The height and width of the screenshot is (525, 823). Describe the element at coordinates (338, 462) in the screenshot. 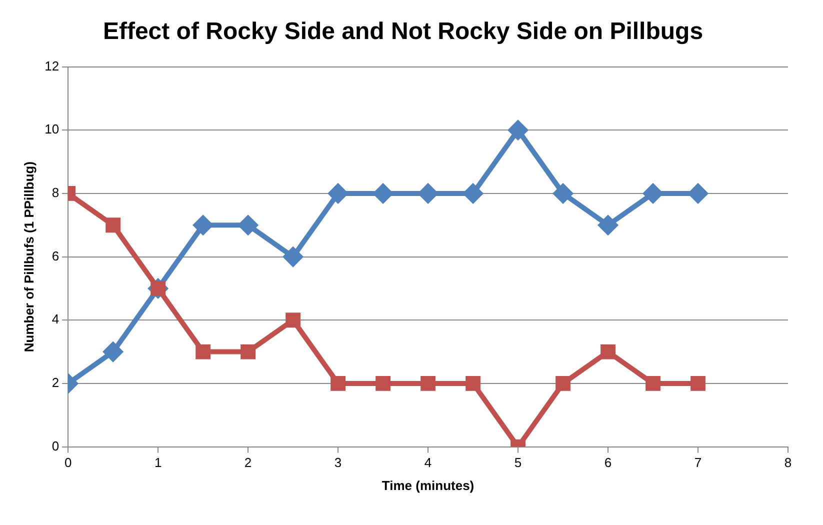

I see `x-tick-label: 3` at that location.